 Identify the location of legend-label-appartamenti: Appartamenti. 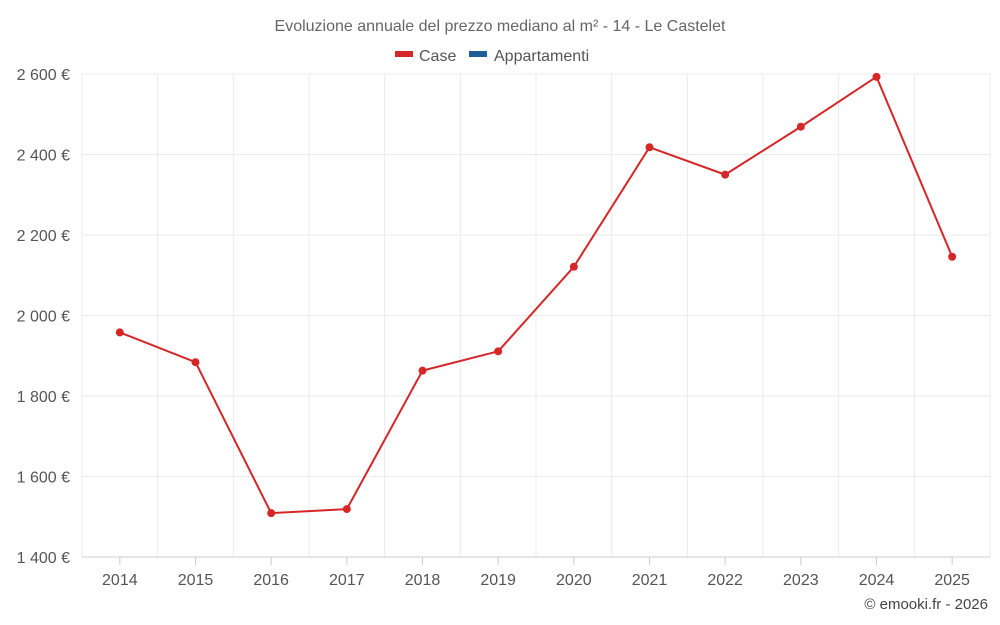
(541, 56).